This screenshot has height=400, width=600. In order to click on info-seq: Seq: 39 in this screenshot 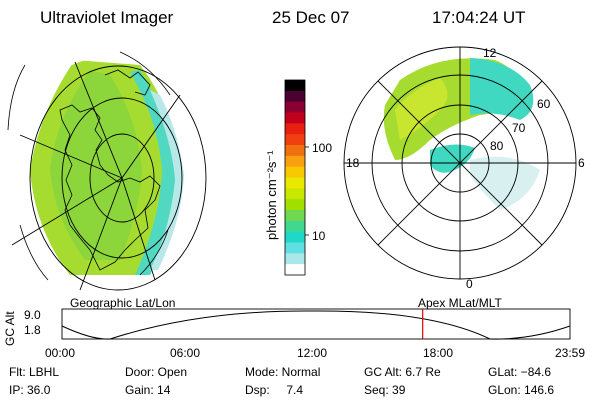, I will do `click(385, 390)`.